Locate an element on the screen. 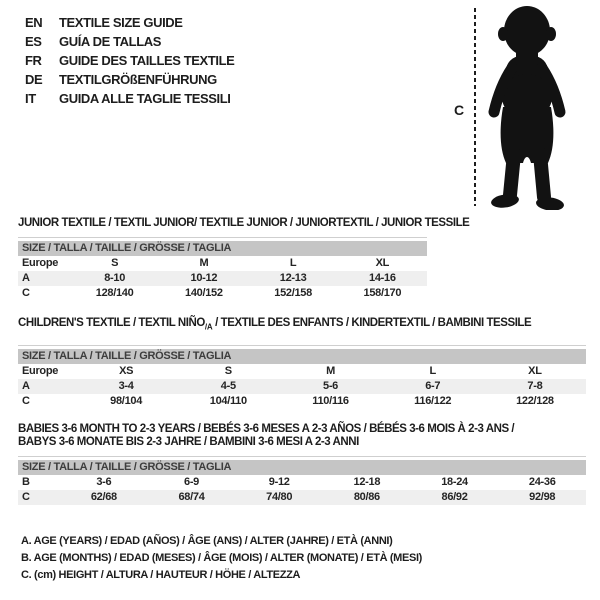 This screenshot has height=600, width=600. height-dashed-line is located at coordinates (475, 107).